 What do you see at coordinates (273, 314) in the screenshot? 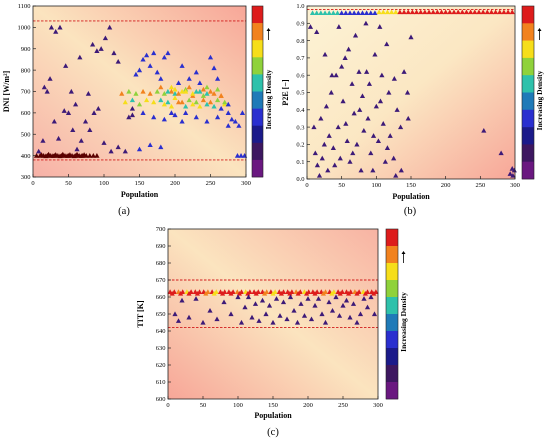
I see `plot-background` at bounding box center [273, 314].